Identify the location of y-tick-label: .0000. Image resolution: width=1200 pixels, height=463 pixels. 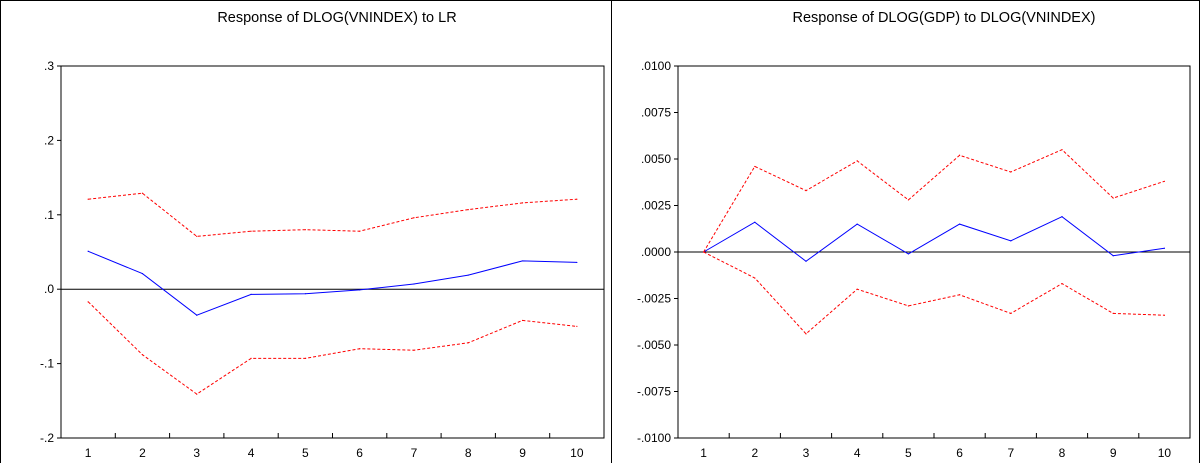
(656, 252).